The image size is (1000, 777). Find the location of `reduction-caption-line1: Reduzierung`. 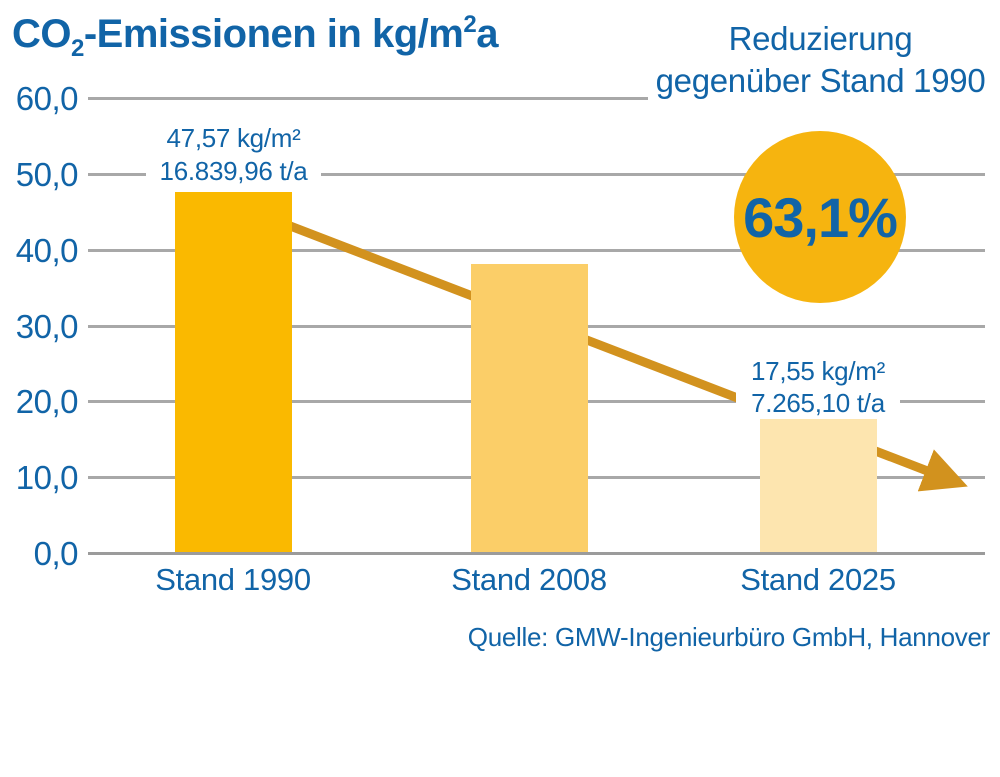

reduction-caption-line1: Reduzierung is located at coordinates (820, 38).